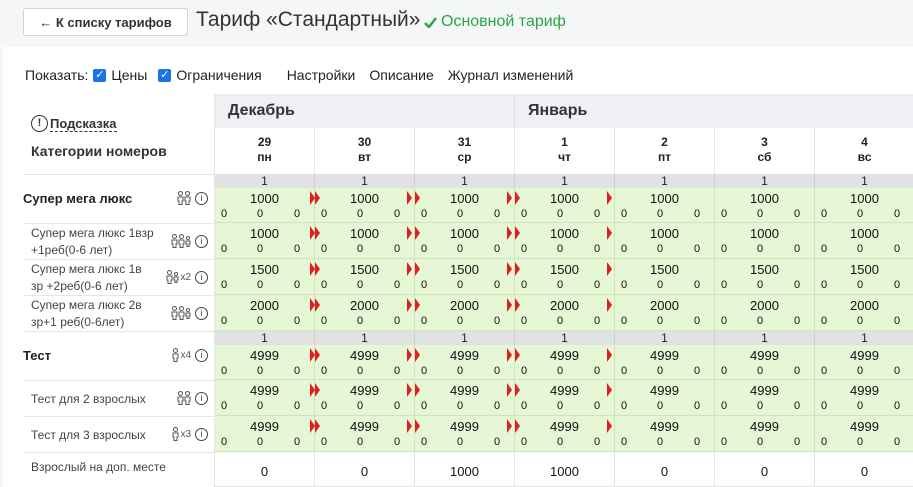 The height and width of the screenshot is (487, 913). I want to click on settings-link: Настройки, so click(321, 75).